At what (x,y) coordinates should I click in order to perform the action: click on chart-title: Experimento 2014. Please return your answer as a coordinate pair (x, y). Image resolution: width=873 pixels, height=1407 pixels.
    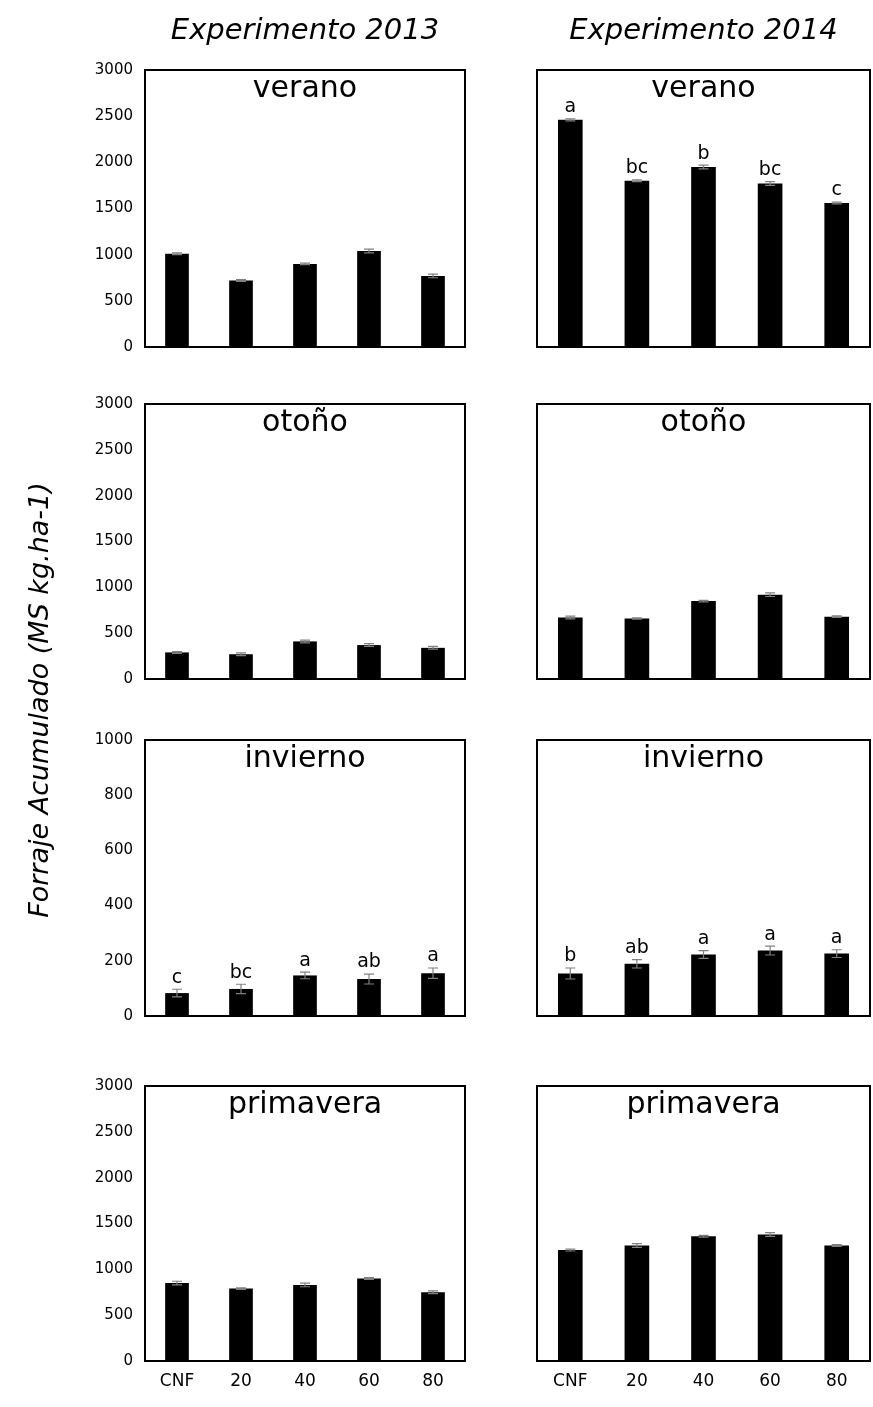
    Looking at the image, I should click on (703, 29).